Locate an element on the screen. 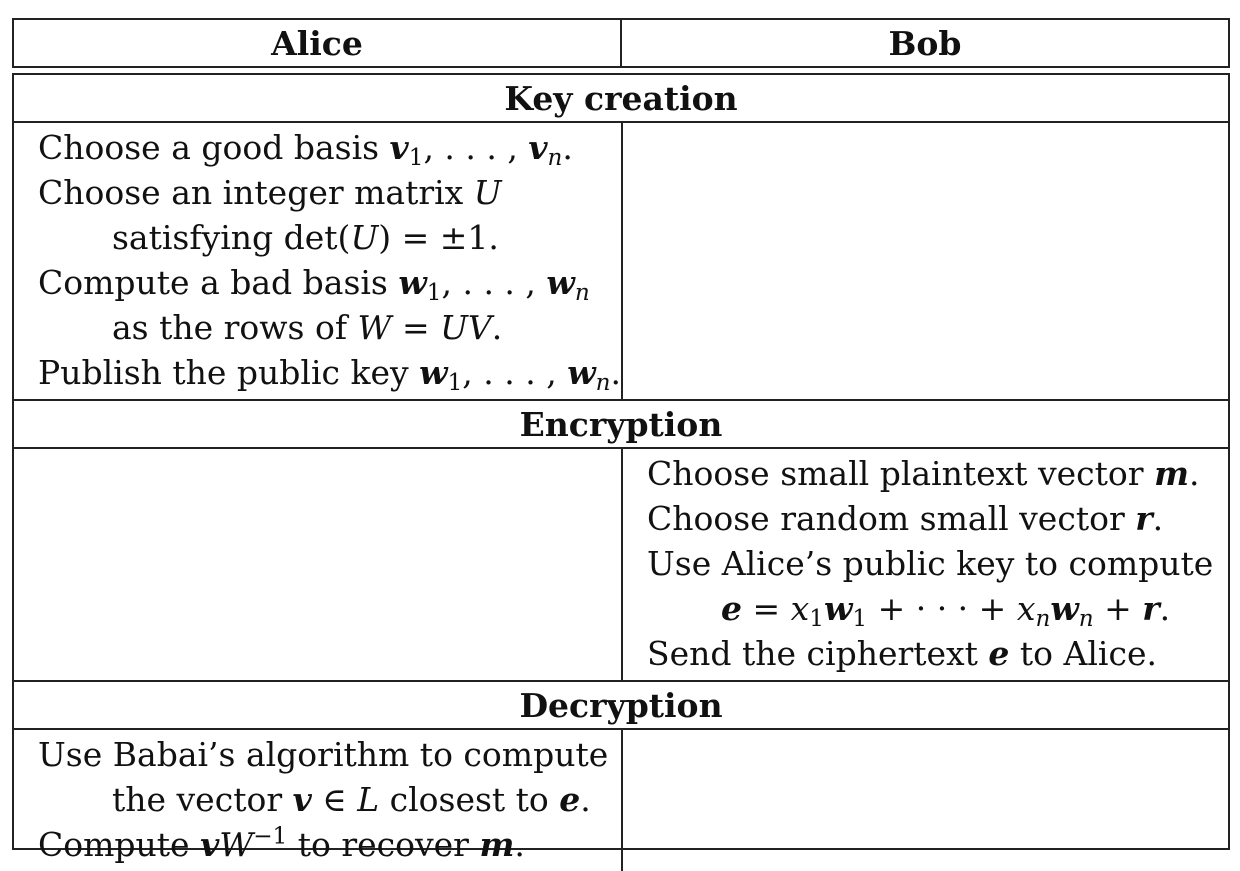 This screenshot has height=871, width=1240. step-encryption-formula: e = x1w1 + · · · + xnwn + r. is located at coordinates (946, 610).